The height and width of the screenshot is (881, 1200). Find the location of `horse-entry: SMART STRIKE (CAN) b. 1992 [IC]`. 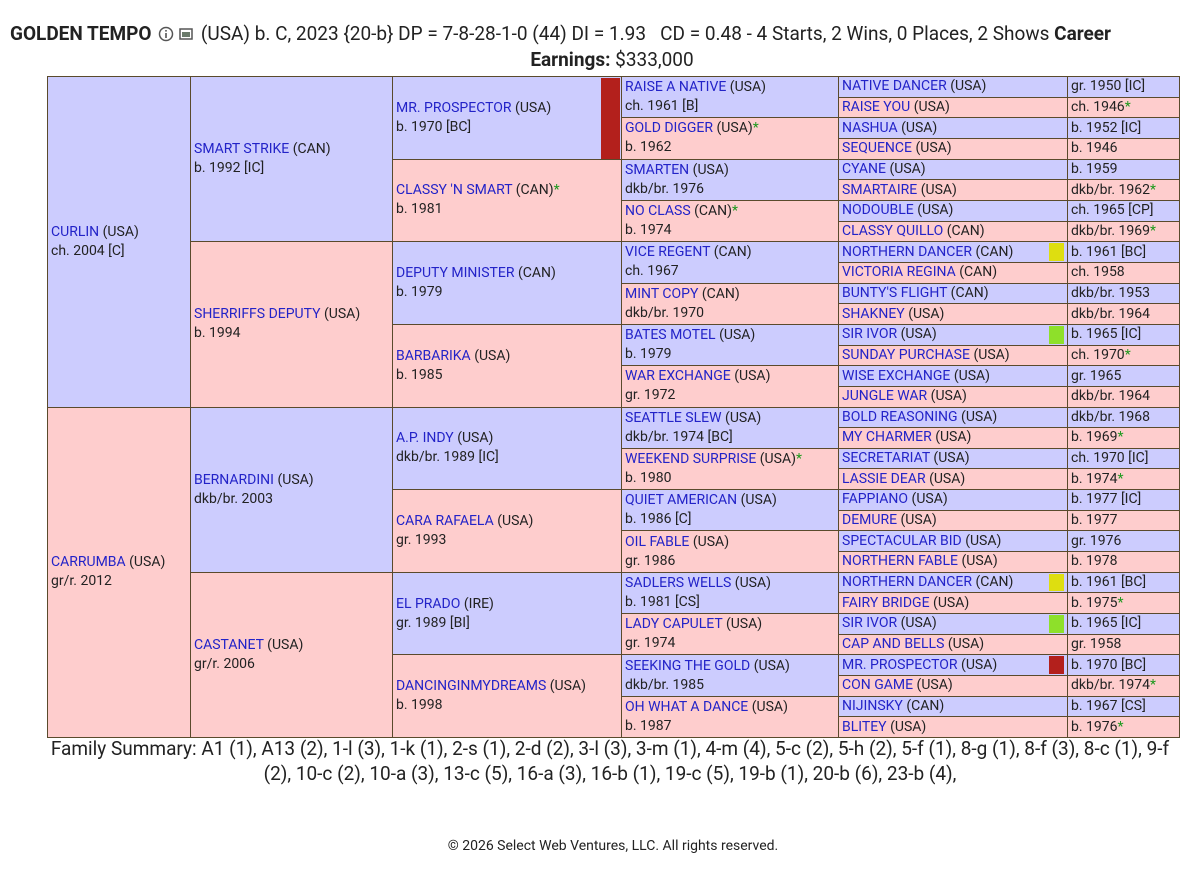

horse-entry: SMART STRIKE (CAN) b. 1992 [IC] is located at coordinates (262, 159).